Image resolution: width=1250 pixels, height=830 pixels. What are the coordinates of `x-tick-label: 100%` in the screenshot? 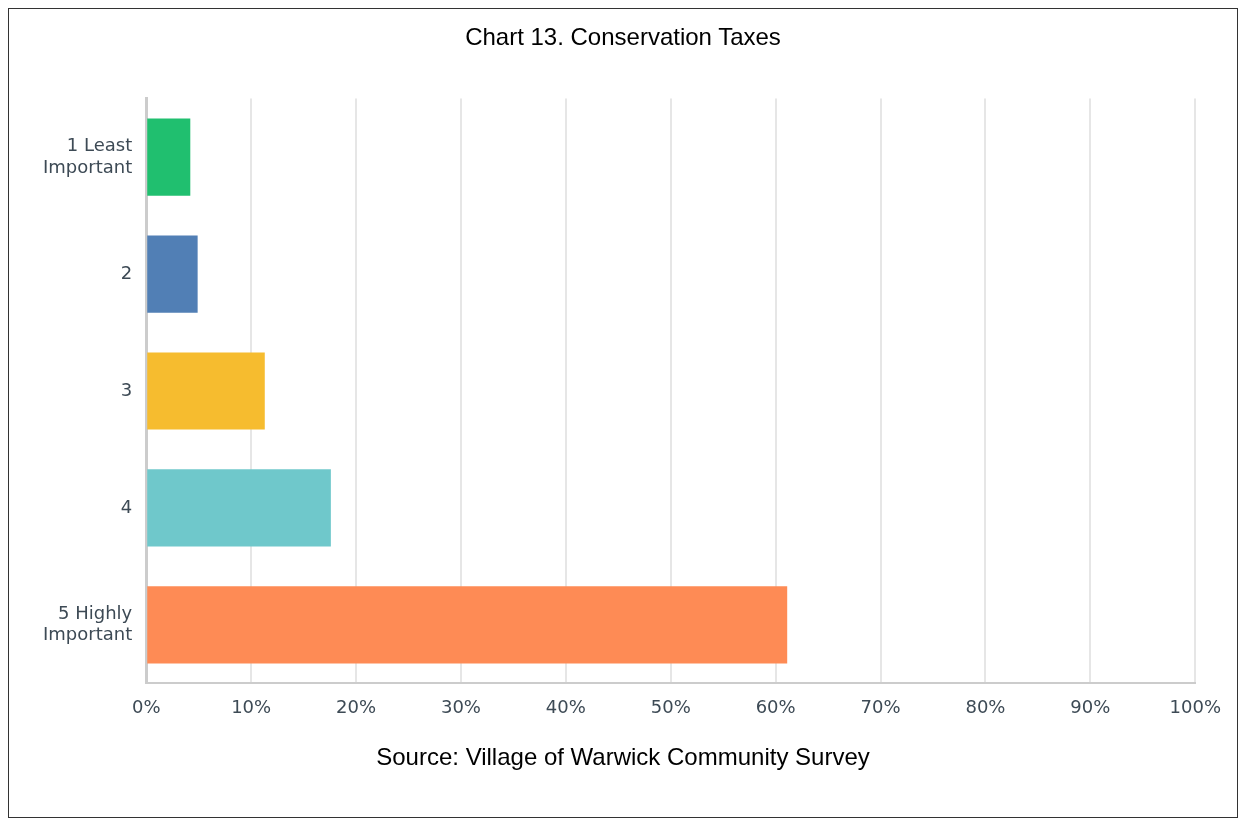 It's located at (1195, 706).